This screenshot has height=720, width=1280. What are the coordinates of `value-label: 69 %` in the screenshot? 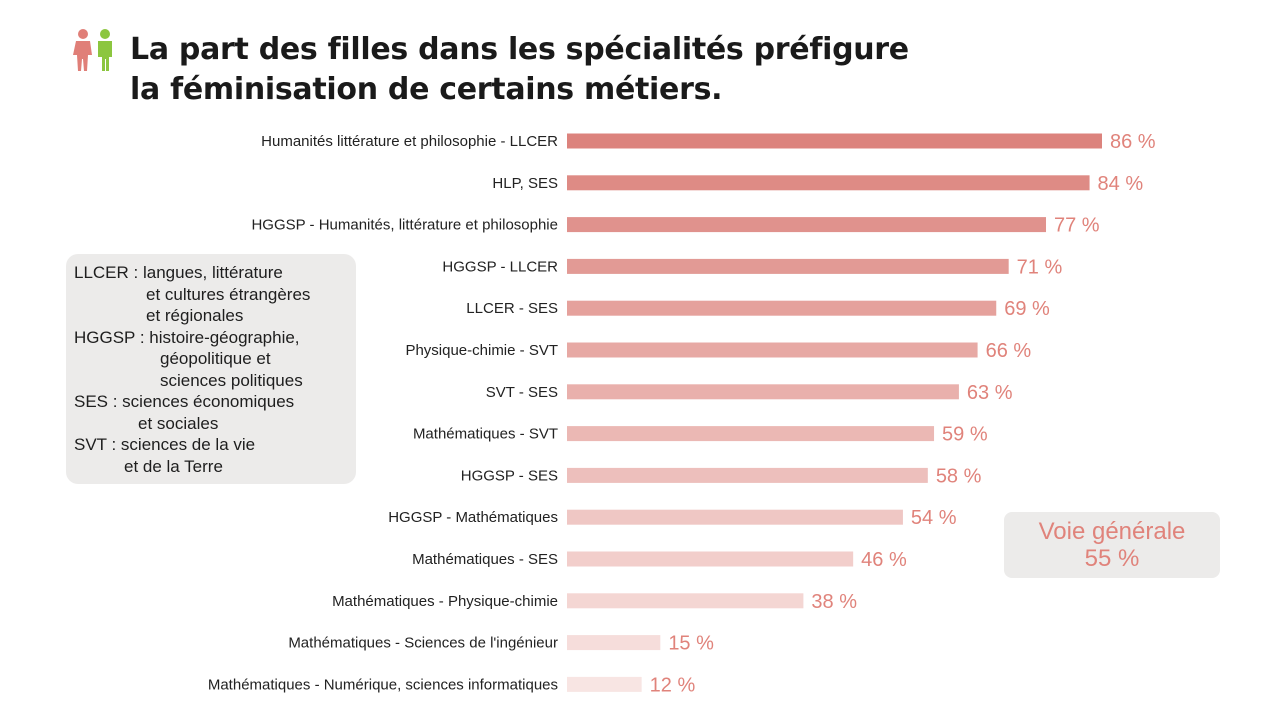 It's located at (1027, 309).